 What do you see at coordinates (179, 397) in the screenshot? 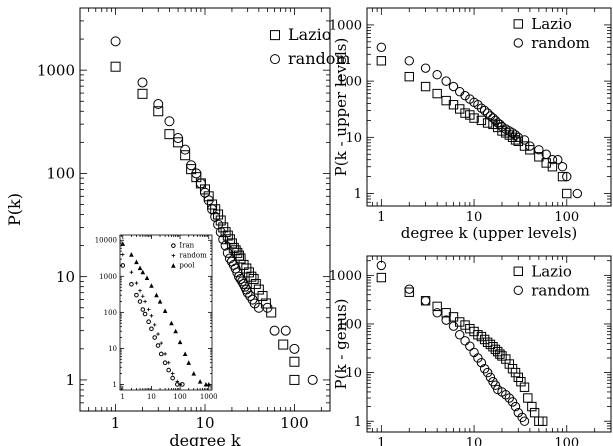
I see `inset-x-tick-label: 100` at bounding box center [179, 397].